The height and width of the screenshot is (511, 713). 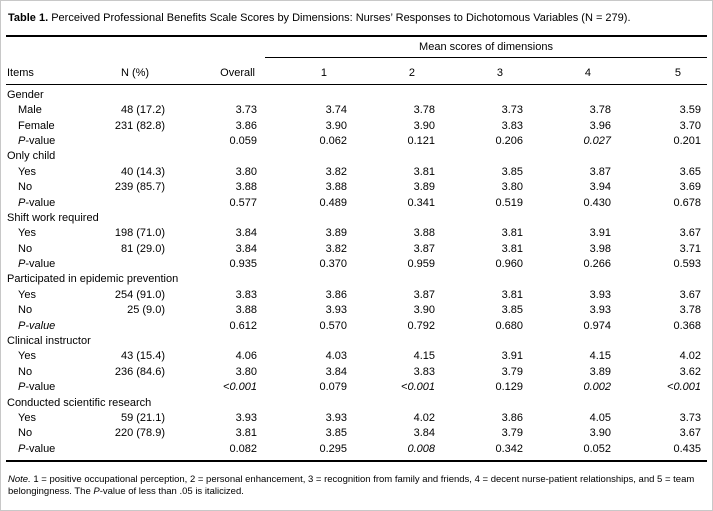 What do you see at coordinates (53, 217) in the screenshot?
I see `group-label: Shift work required` at bounding box center [53, 217].